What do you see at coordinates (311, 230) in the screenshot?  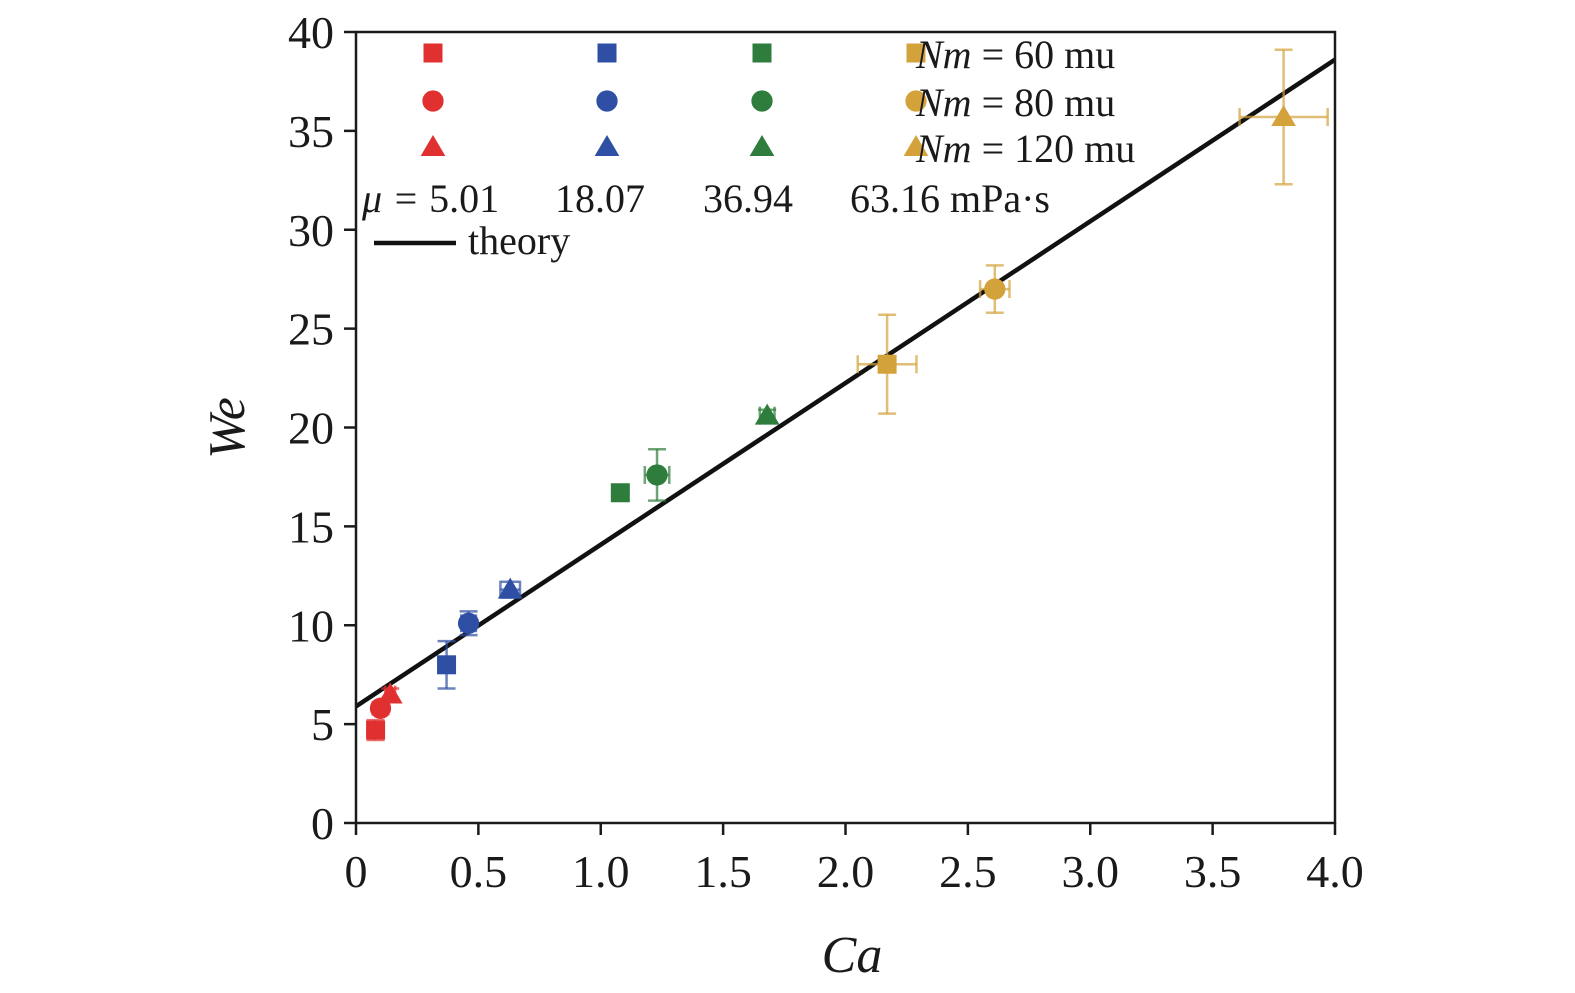 I see `y-tick-label: 30` at bounding box center [311, 230].